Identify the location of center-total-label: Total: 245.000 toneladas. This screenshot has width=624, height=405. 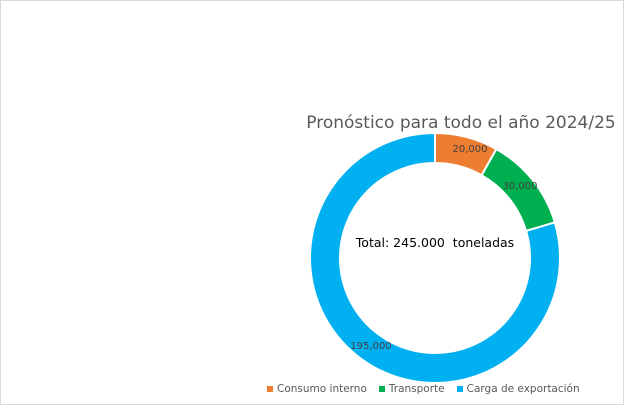
(435, 242).